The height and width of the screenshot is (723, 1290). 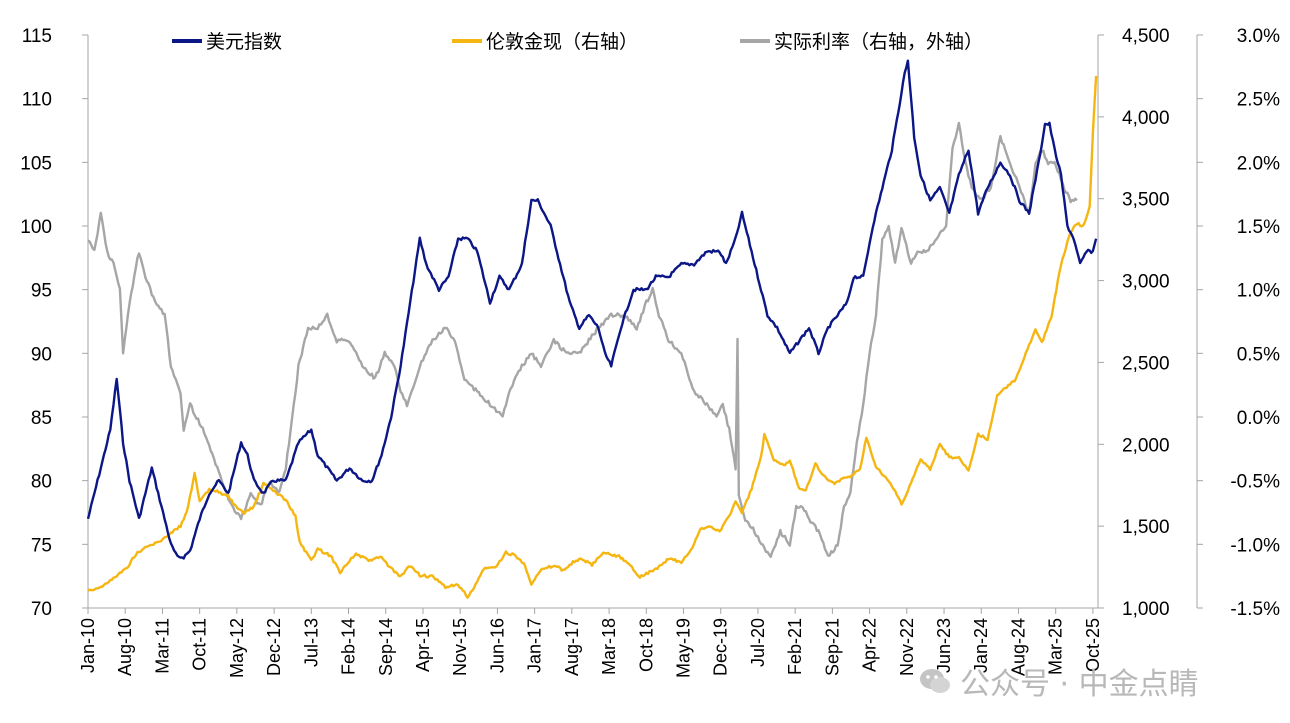 I want to click on right-outer-axis-tick-label: 1.5%, so click(x=1258, y=227).